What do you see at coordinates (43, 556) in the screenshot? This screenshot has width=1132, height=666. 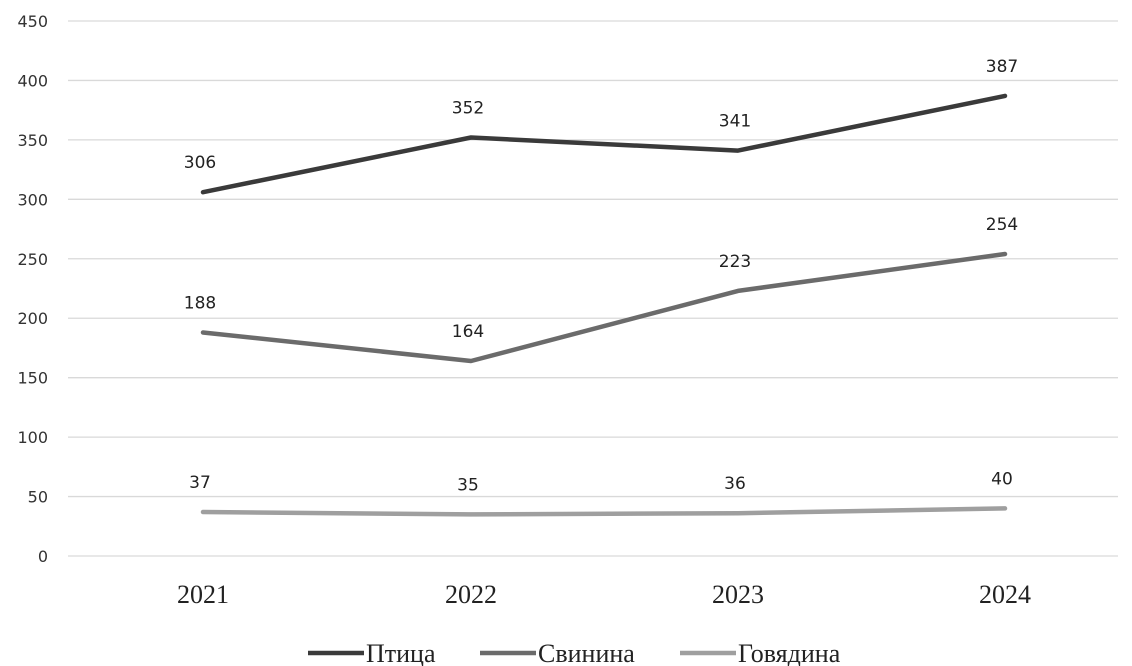 I see `y-tick-label: 0` at bounding box center [43, 556].